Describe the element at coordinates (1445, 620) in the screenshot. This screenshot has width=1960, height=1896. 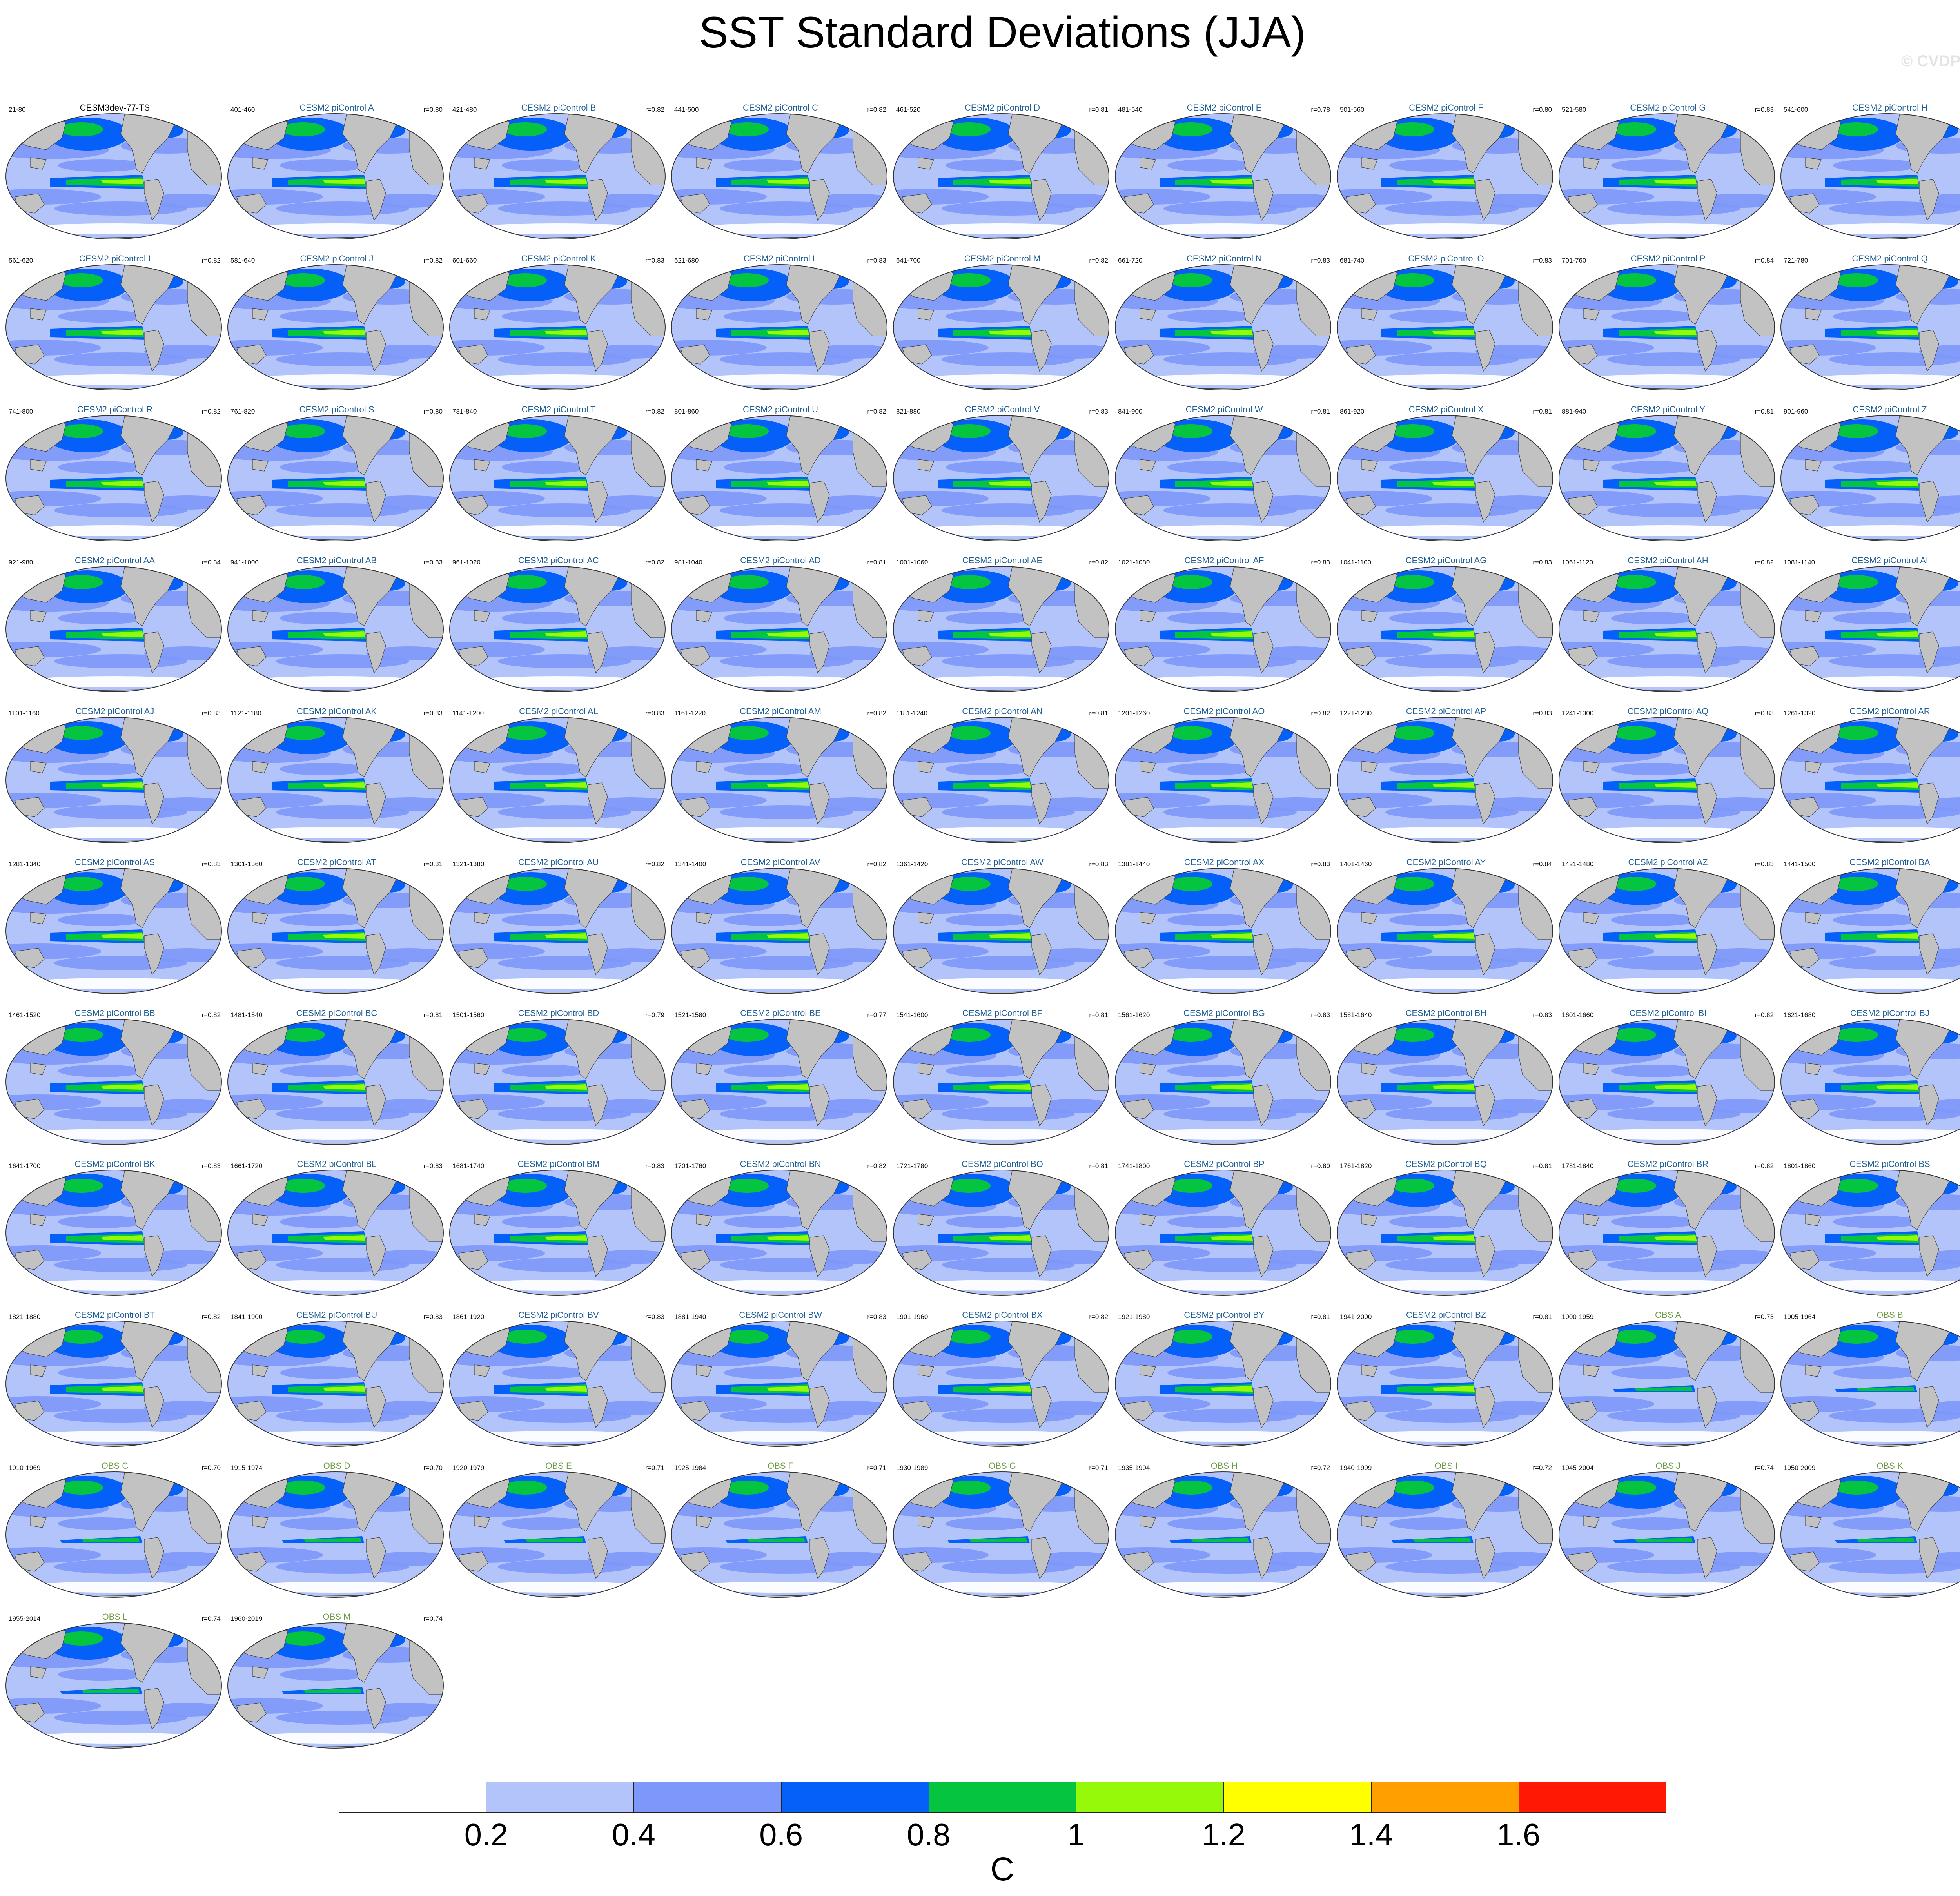
I see `map-panel: 1041-1100 CESM2 piControl AG r=0.83` at that location.